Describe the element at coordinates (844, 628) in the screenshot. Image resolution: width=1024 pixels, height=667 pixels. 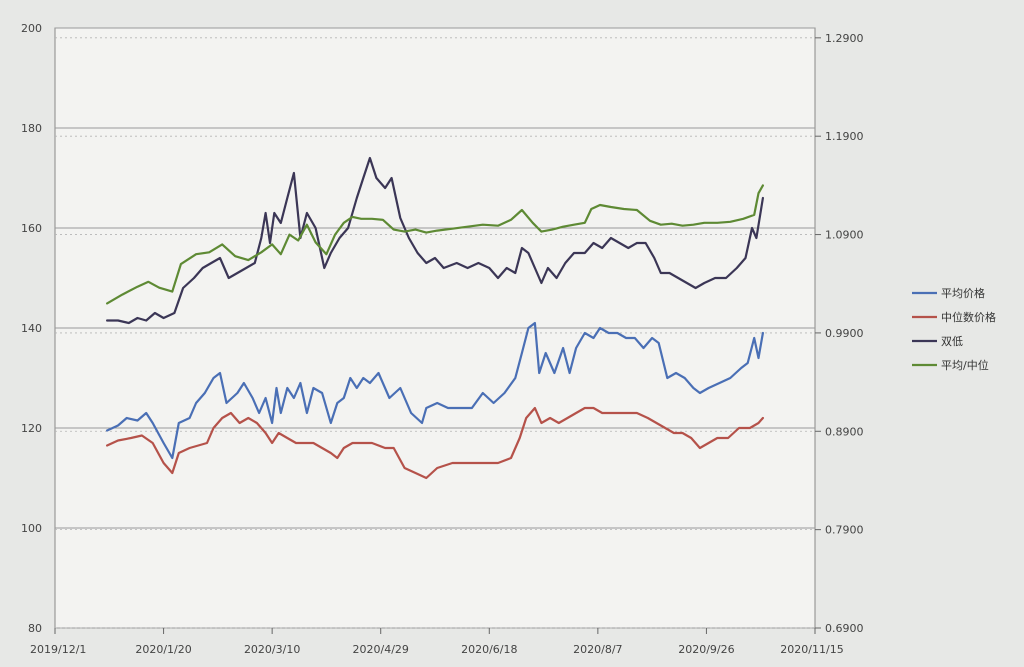
I see `right-axis-tick-label: 0.6900` at that location.